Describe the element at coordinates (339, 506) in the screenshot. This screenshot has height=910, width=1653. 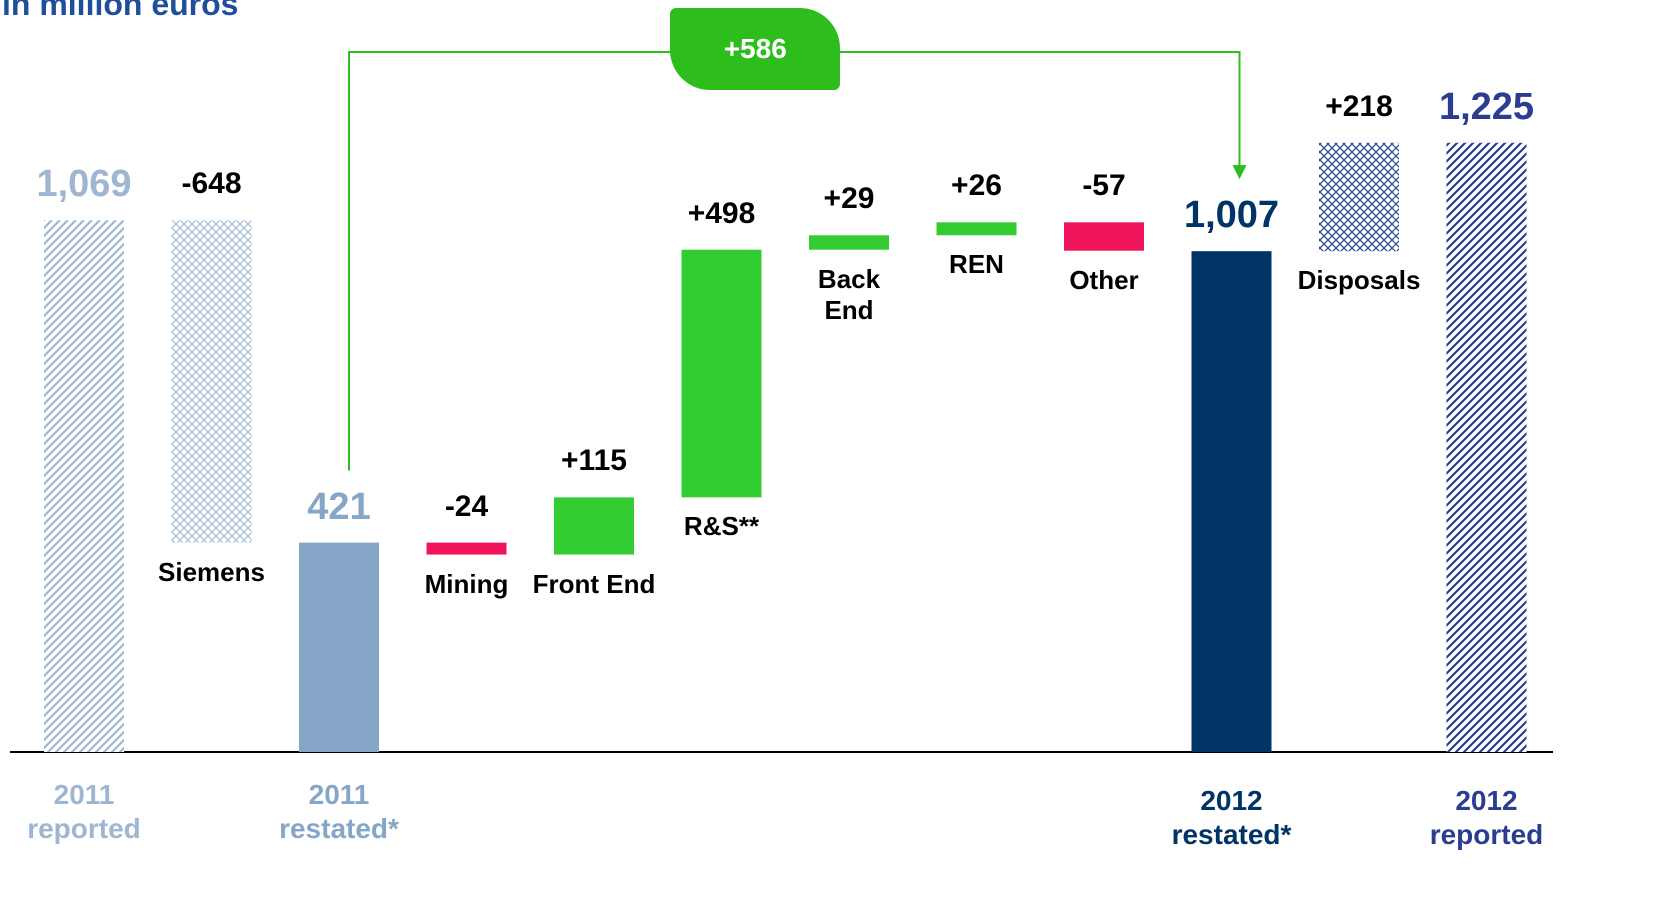
I see `value-label: 421` at that location.